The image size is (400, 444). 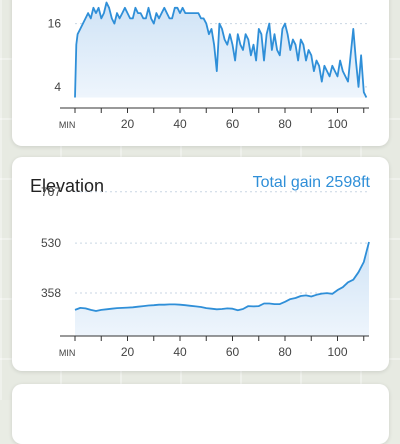 What do you see at coordinates (200, 414) in the screenshot?
I see `next-card` at bounding box center [200, 414].